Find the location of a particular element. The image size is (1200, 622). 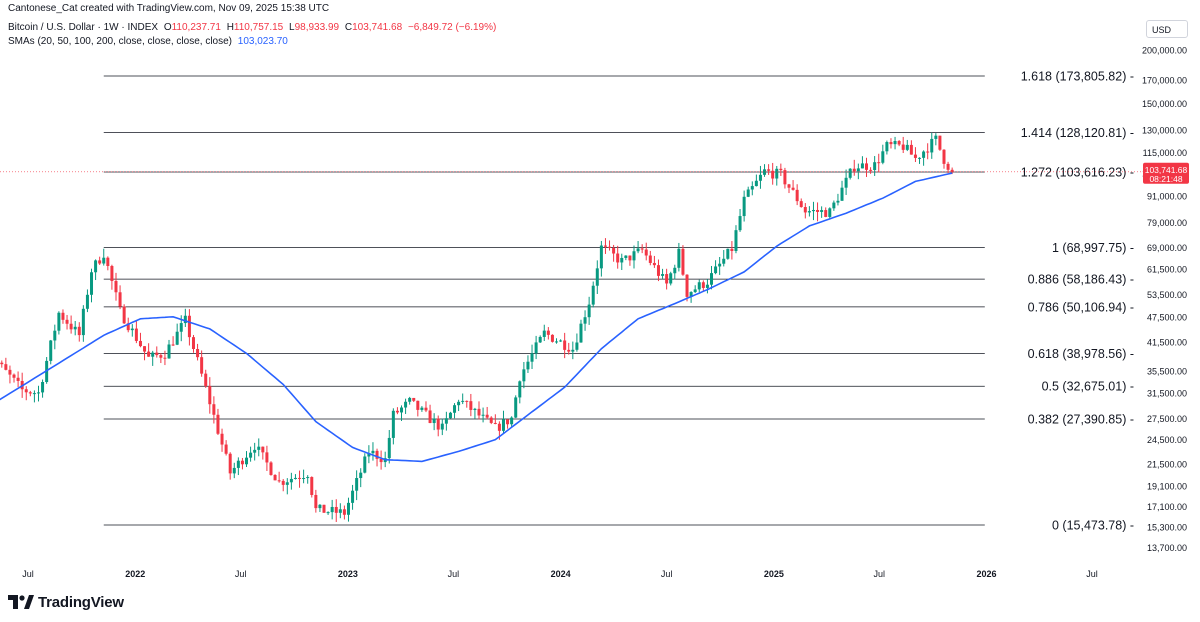

brand: TradingView is located at coordinates (66, 602).